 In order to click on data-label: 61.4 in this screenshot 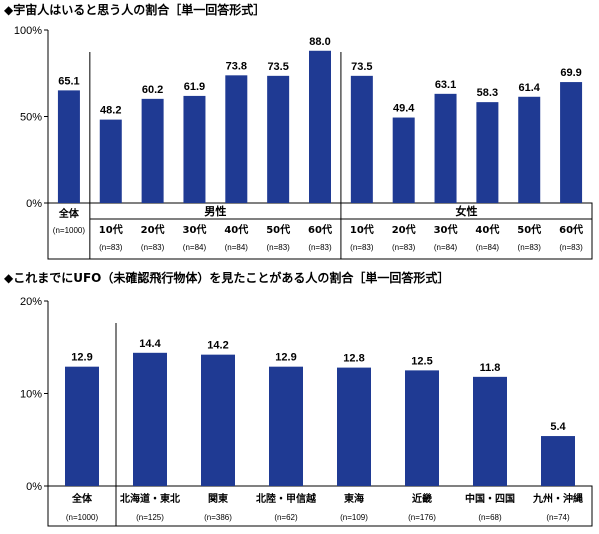, I will do `click(530, 88)`.